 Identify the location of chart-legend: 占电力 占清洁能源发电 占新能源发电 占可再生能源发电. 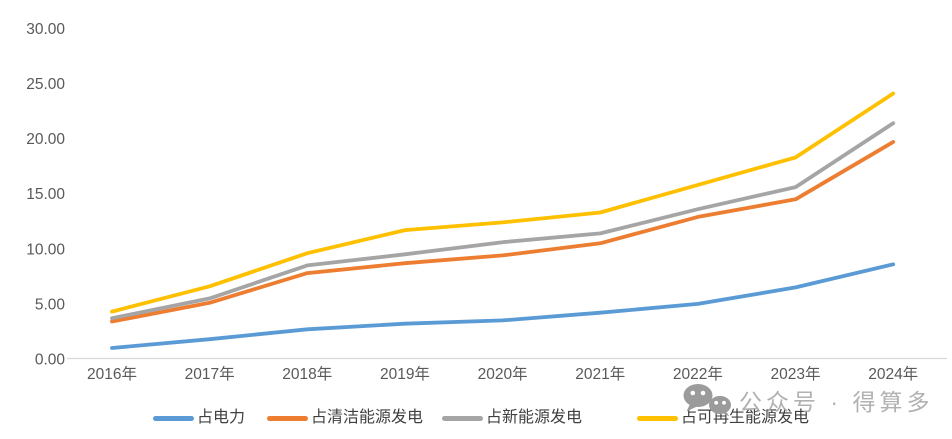
(476, 419).